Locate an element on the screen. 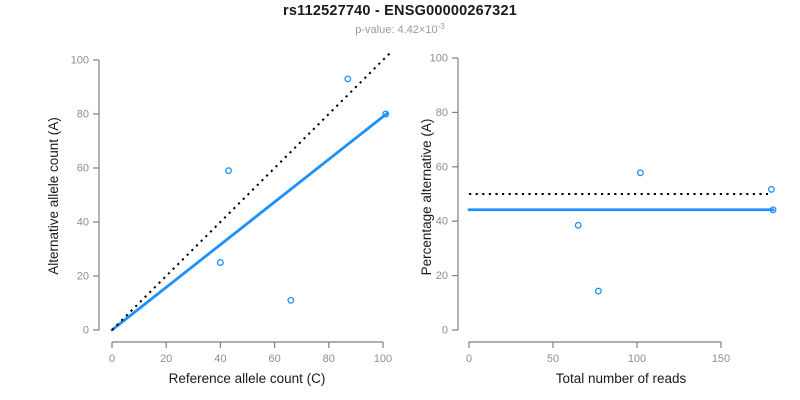  percentage-alternative-scatter-x-axis-title: Total number of reads is located at coordinates (621, 378).